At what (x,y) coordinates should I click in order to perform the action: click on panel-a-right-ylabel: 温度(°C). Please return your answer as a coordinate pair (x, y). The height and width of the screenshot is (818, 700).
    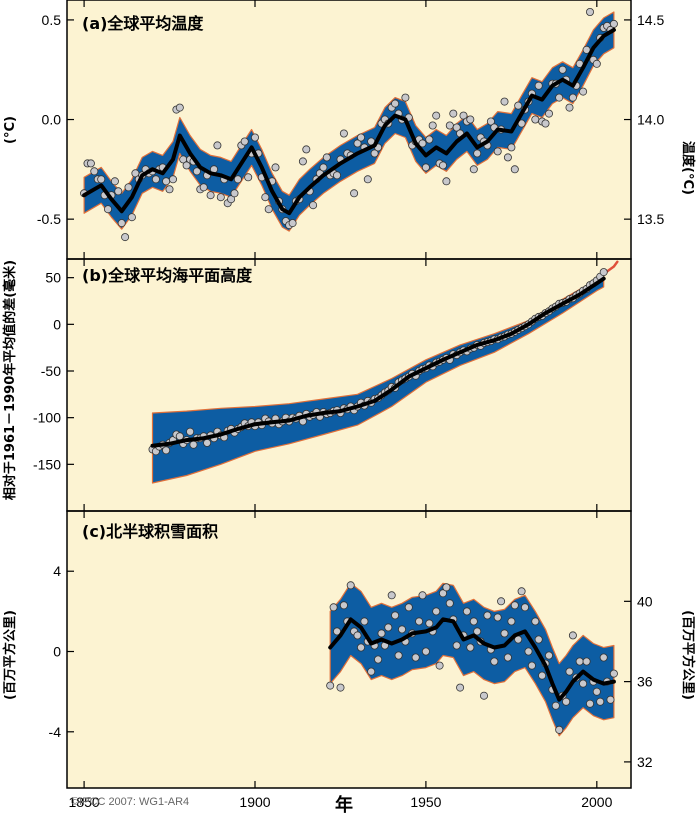
    Looking at the image, I should click on (688, 168).